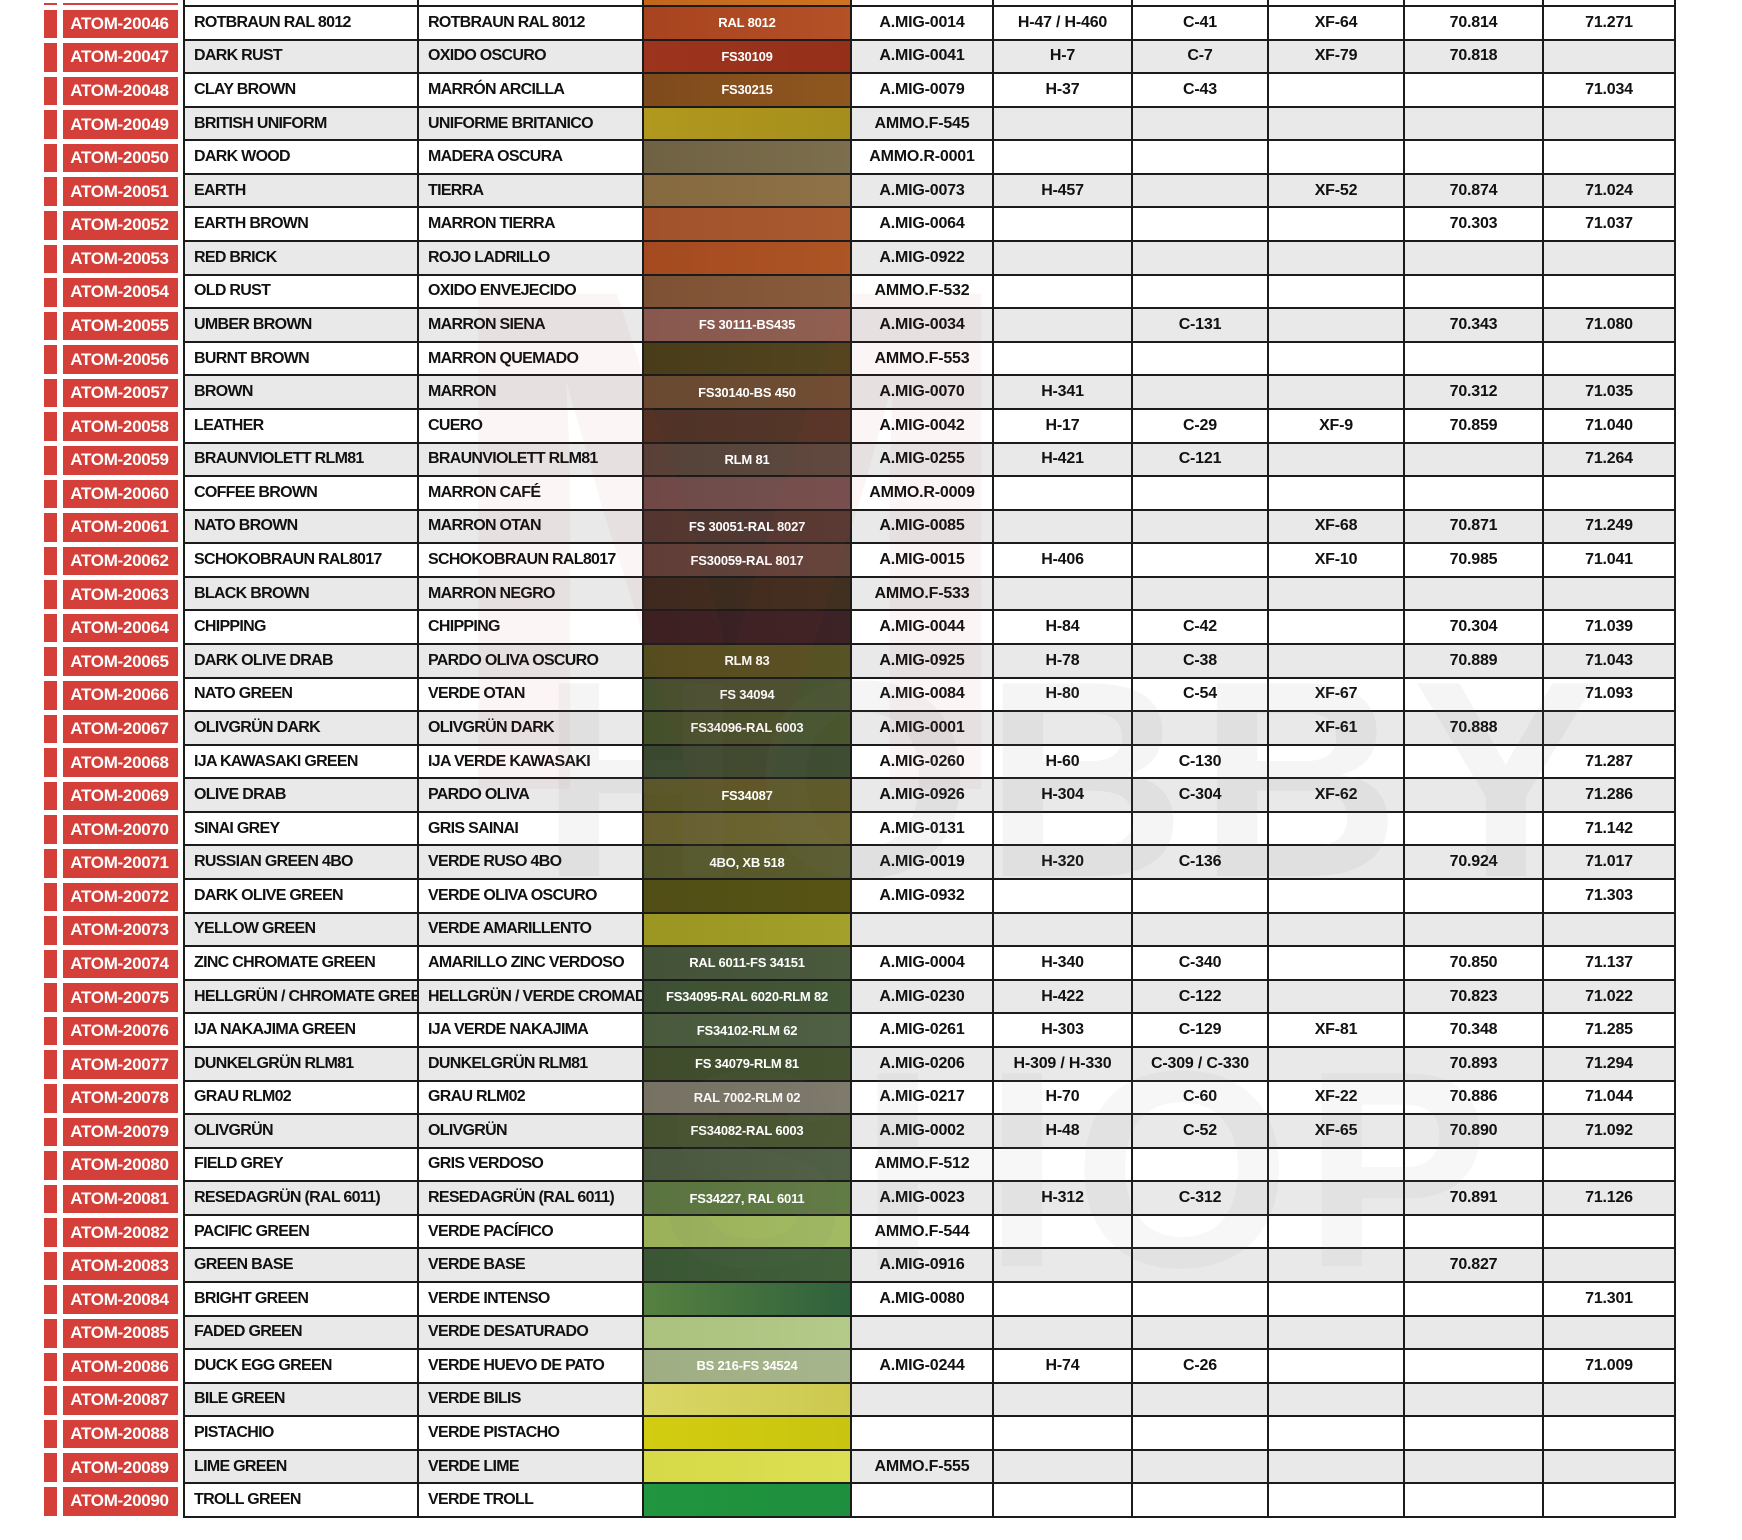 The image size is (1742, 1540). I want to click on equiv-c-cell: C-340, so click(1199, 964).